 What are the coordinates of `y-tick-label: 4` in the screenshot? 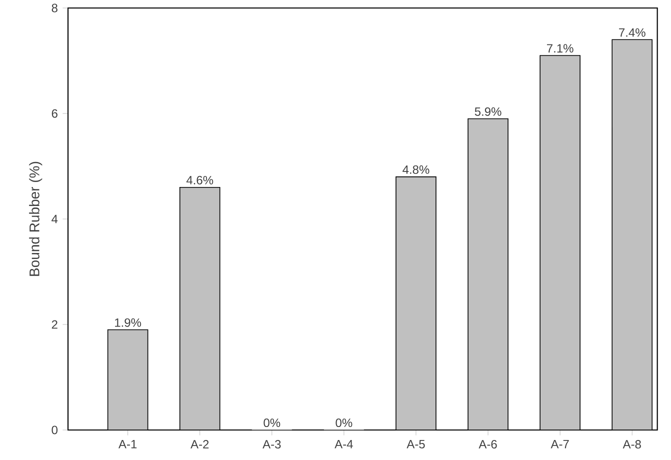 It's located at (55, 219).